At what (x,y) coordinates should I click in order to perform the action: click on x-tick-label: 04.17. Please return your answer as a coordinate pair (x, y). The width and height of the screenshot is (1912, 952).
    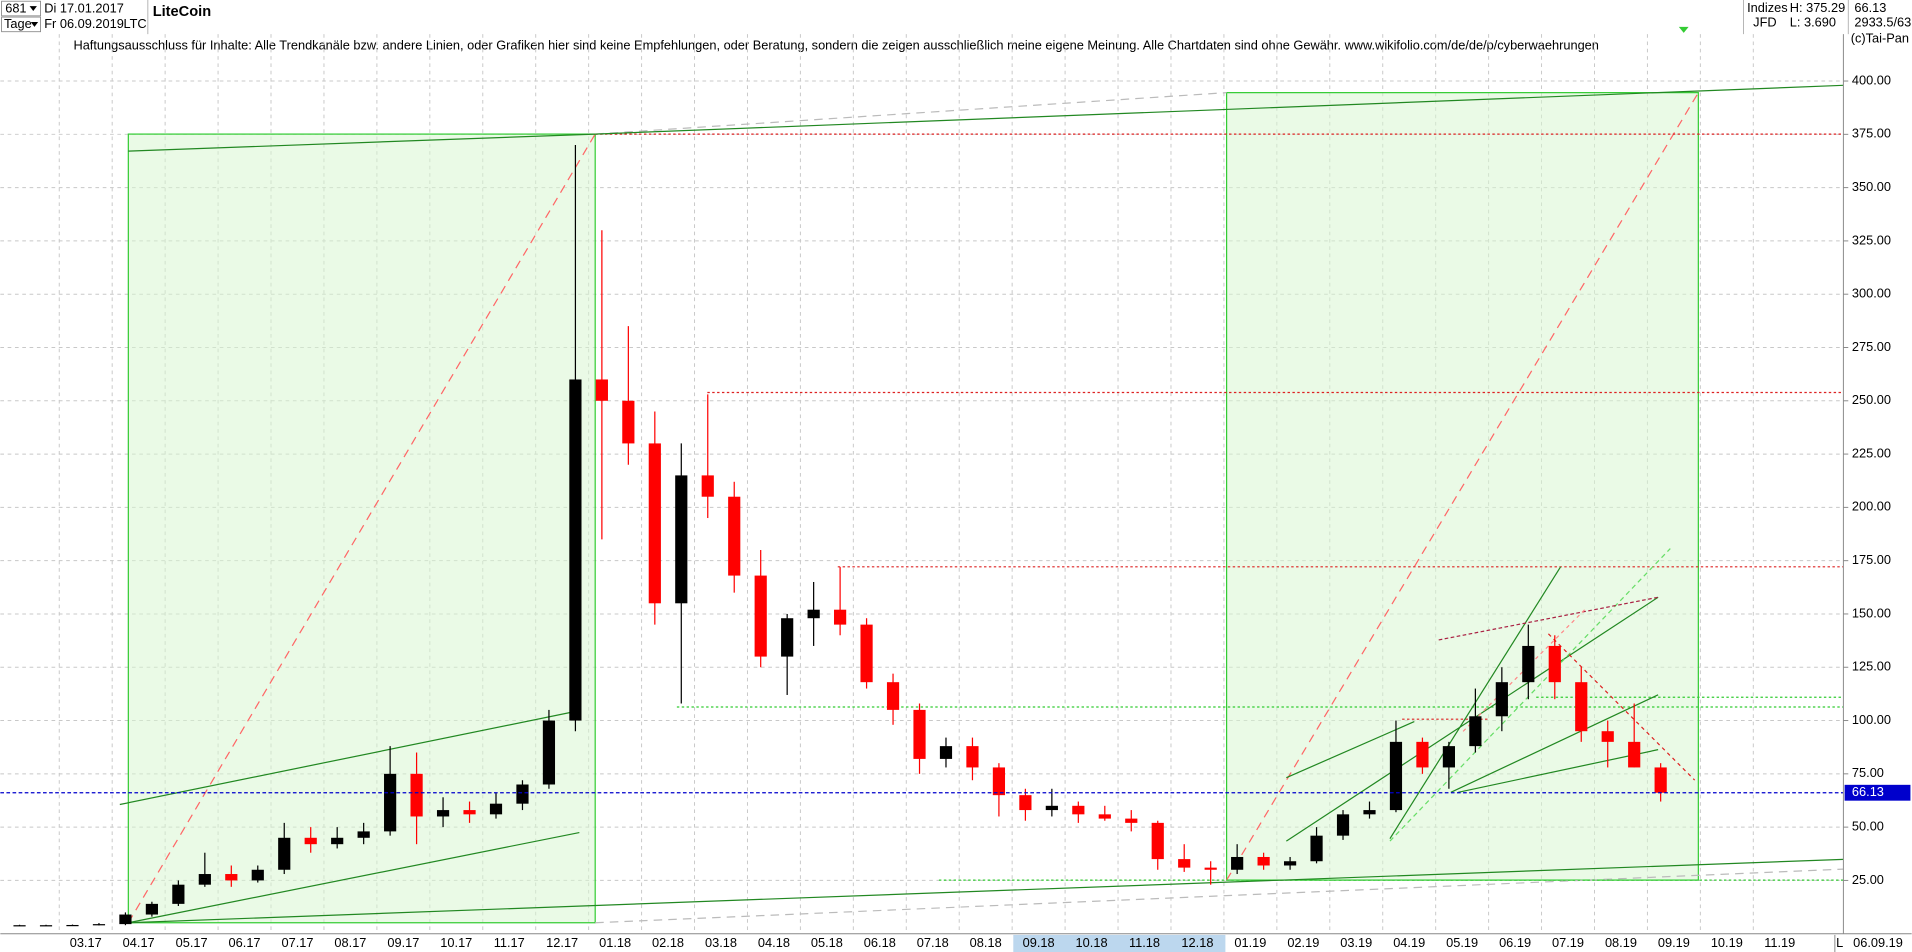
    Looking at the image, I should click on (139, 942).